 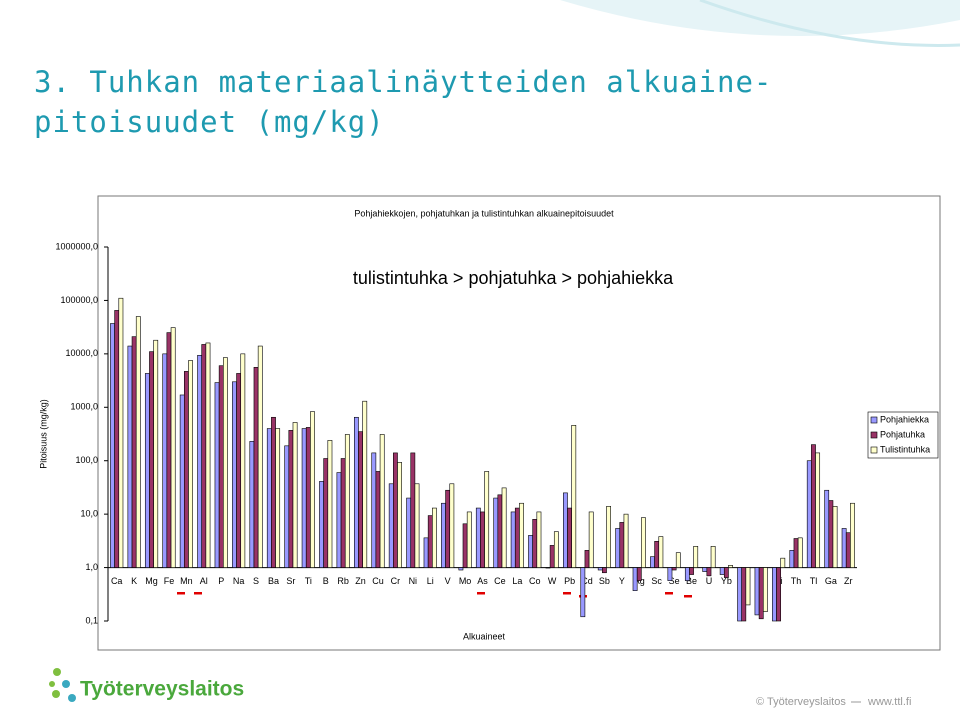 What do you see at coordinates (484, 636) in the screenshot?
I see `x-axis-label: Alkuaineet` at bounding box center [484, 636].